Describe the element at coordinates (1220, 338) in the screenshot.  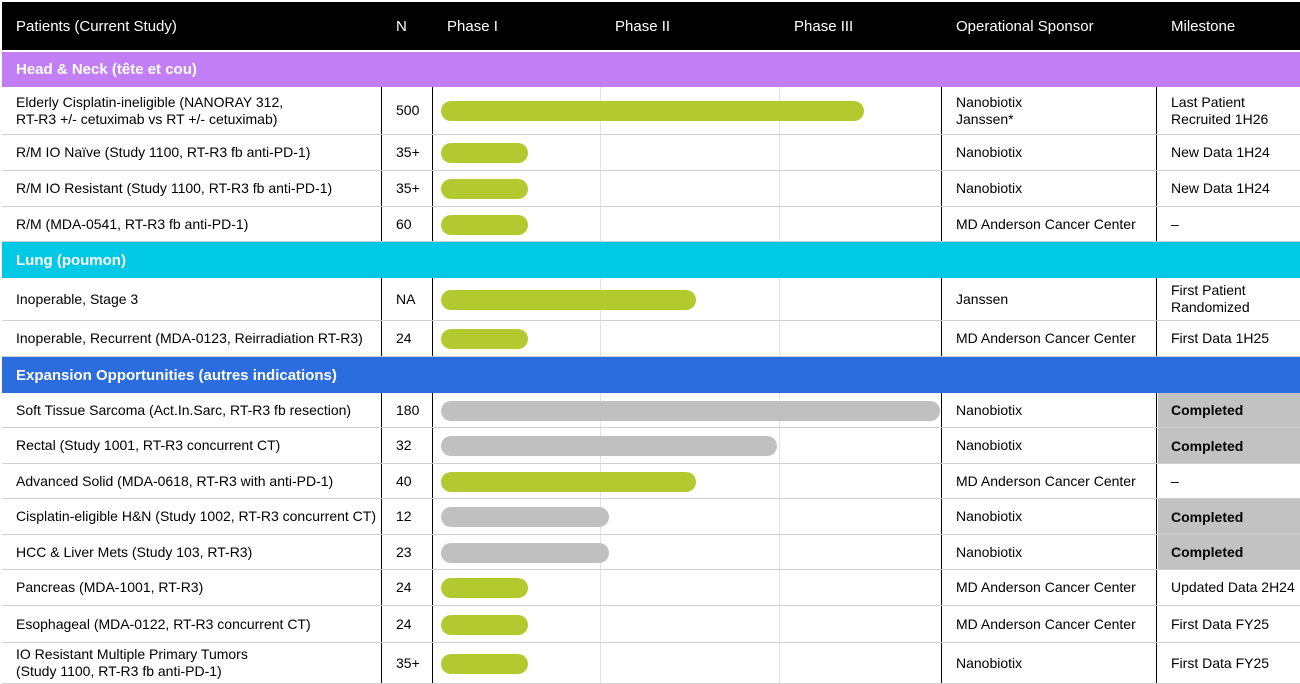
I see `milestone-cell: First Data 1H25` at that location.